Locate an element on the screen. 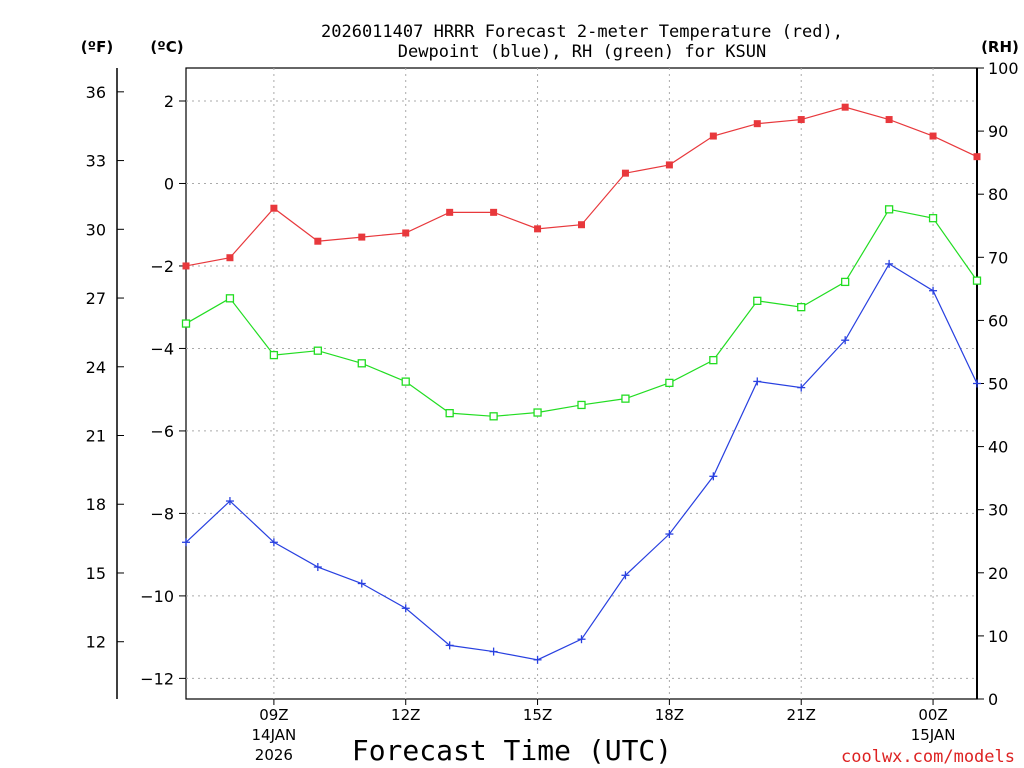 Image resolution: width=1024 pixels, height=768 pixels. rh-tick-label: 60 is located at coordinates (998, 320).